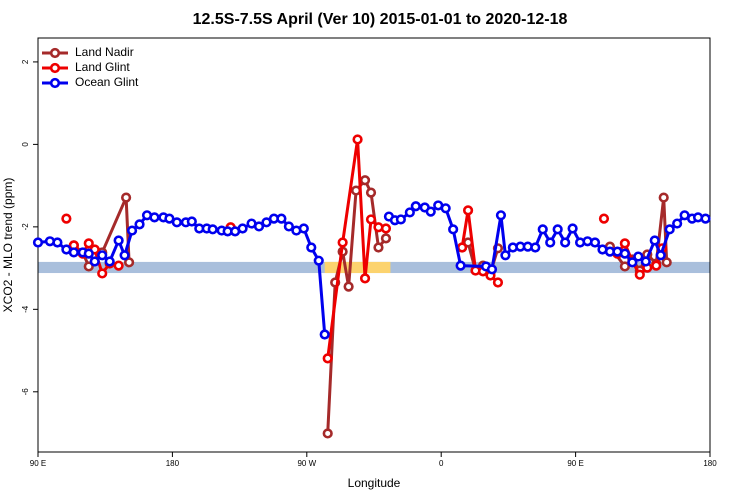 The image size is (750, 500). Describe the element at coordinates (25, 144) in the screenshot. I see `y-tick-label: 0` at that location.